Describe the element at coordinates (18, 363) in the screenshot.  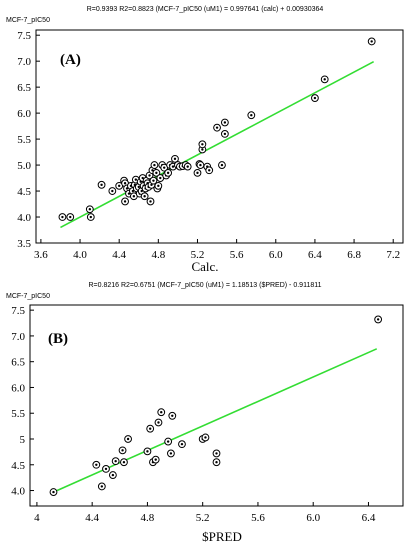
I see `chart-b-y-tick-label: 6.5` at that location.